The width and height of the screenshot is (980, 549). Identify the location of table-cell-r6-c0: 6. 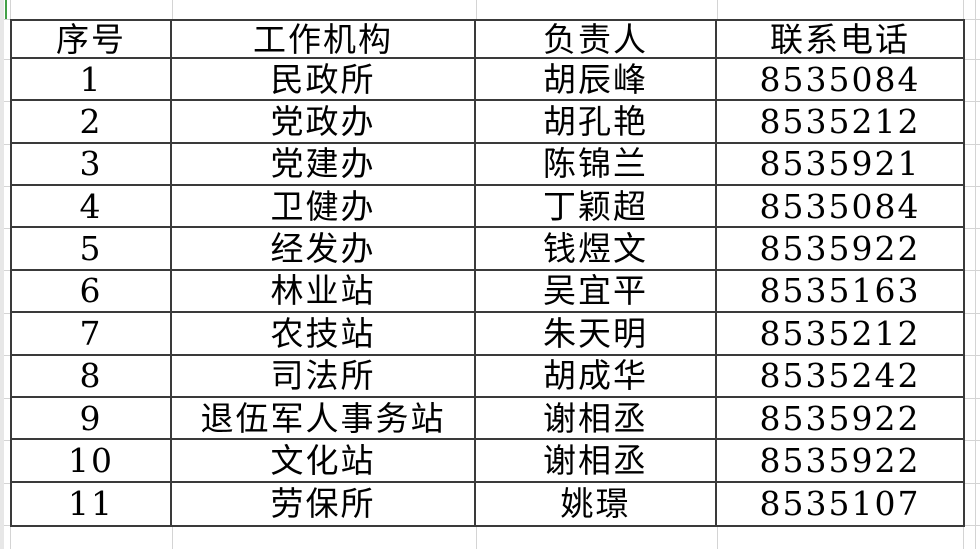
(92, 292).